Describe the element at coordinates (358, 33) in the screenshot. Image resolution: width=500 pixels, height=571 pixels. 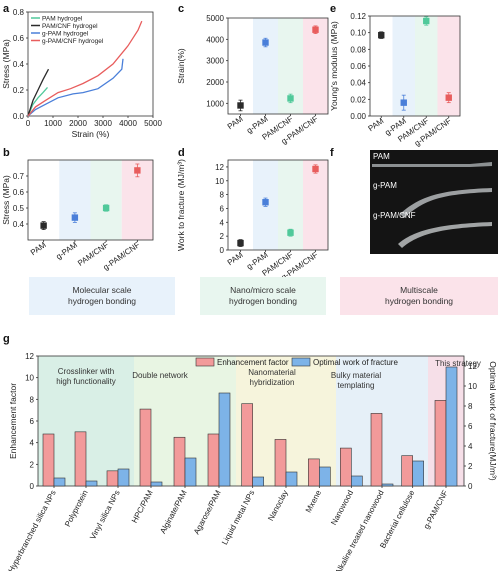
I see `y-tick-label: 0.10` at that location.